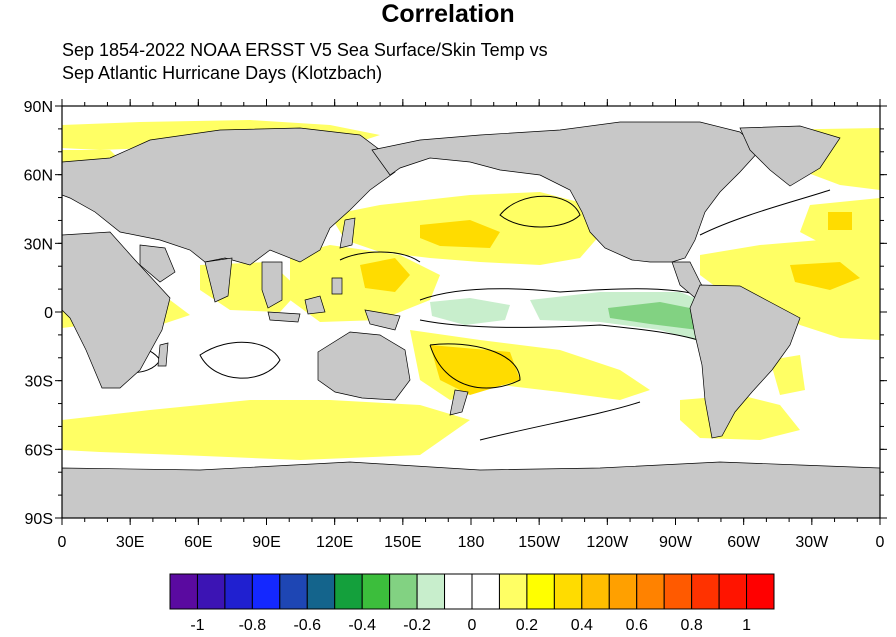  I want to click on lat-label: 60N, so click(38, 176).